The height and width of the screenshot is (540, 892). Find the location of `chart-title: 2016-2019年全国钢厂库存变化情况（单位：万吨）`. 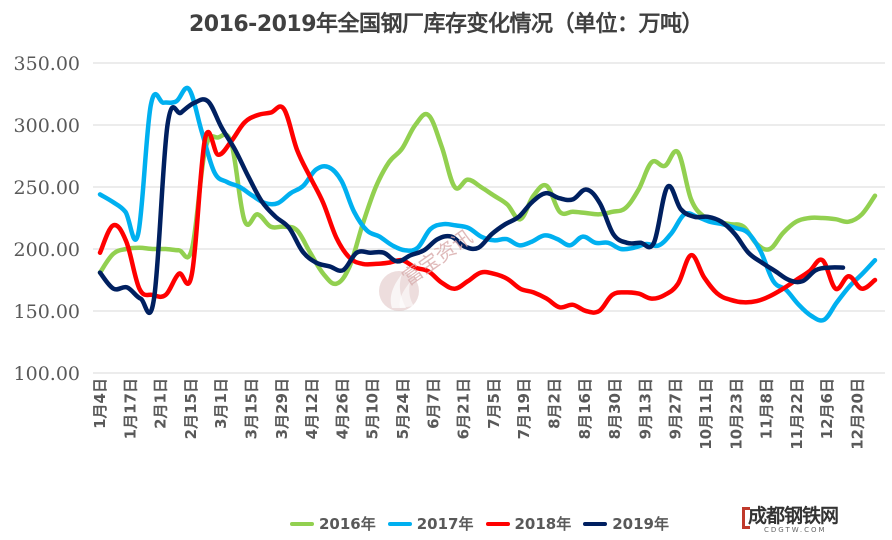

chart-title: 2016-2019年全国钢厂库存变化情况（单位：万吨） is located at coordinates (446, 24).